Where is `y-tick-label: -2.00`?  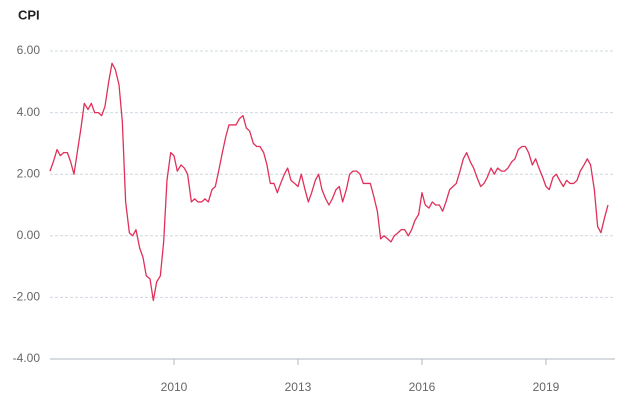 y-tick-label: -2.00 is located at coordinates (27, 297).